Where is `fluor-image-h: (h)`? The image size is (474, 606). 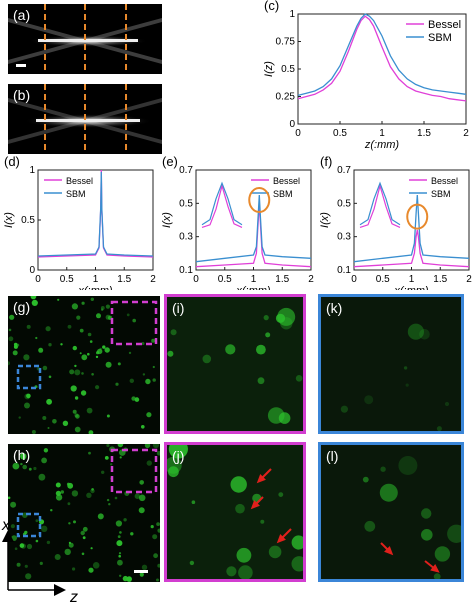
fluor-image-h: (h) is located at coordinates (84, 513).